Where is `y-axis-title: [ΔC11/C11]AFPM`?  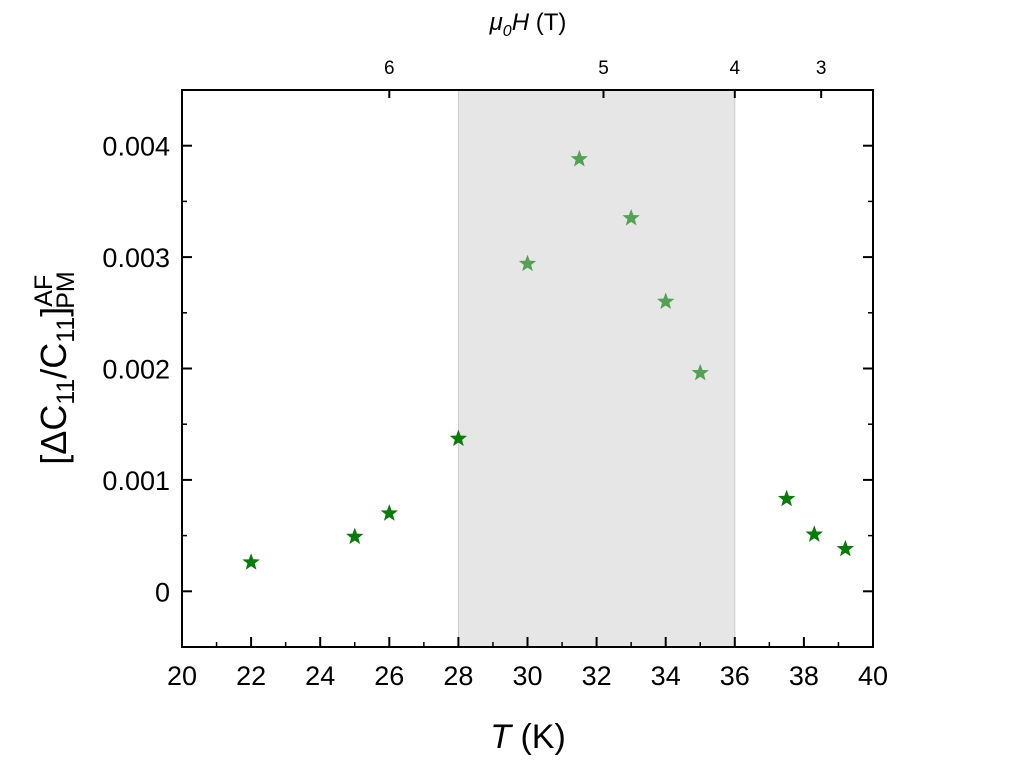
y-axis-title: [ΔC11/C11]AFPM is located at coordinates (55, 367).